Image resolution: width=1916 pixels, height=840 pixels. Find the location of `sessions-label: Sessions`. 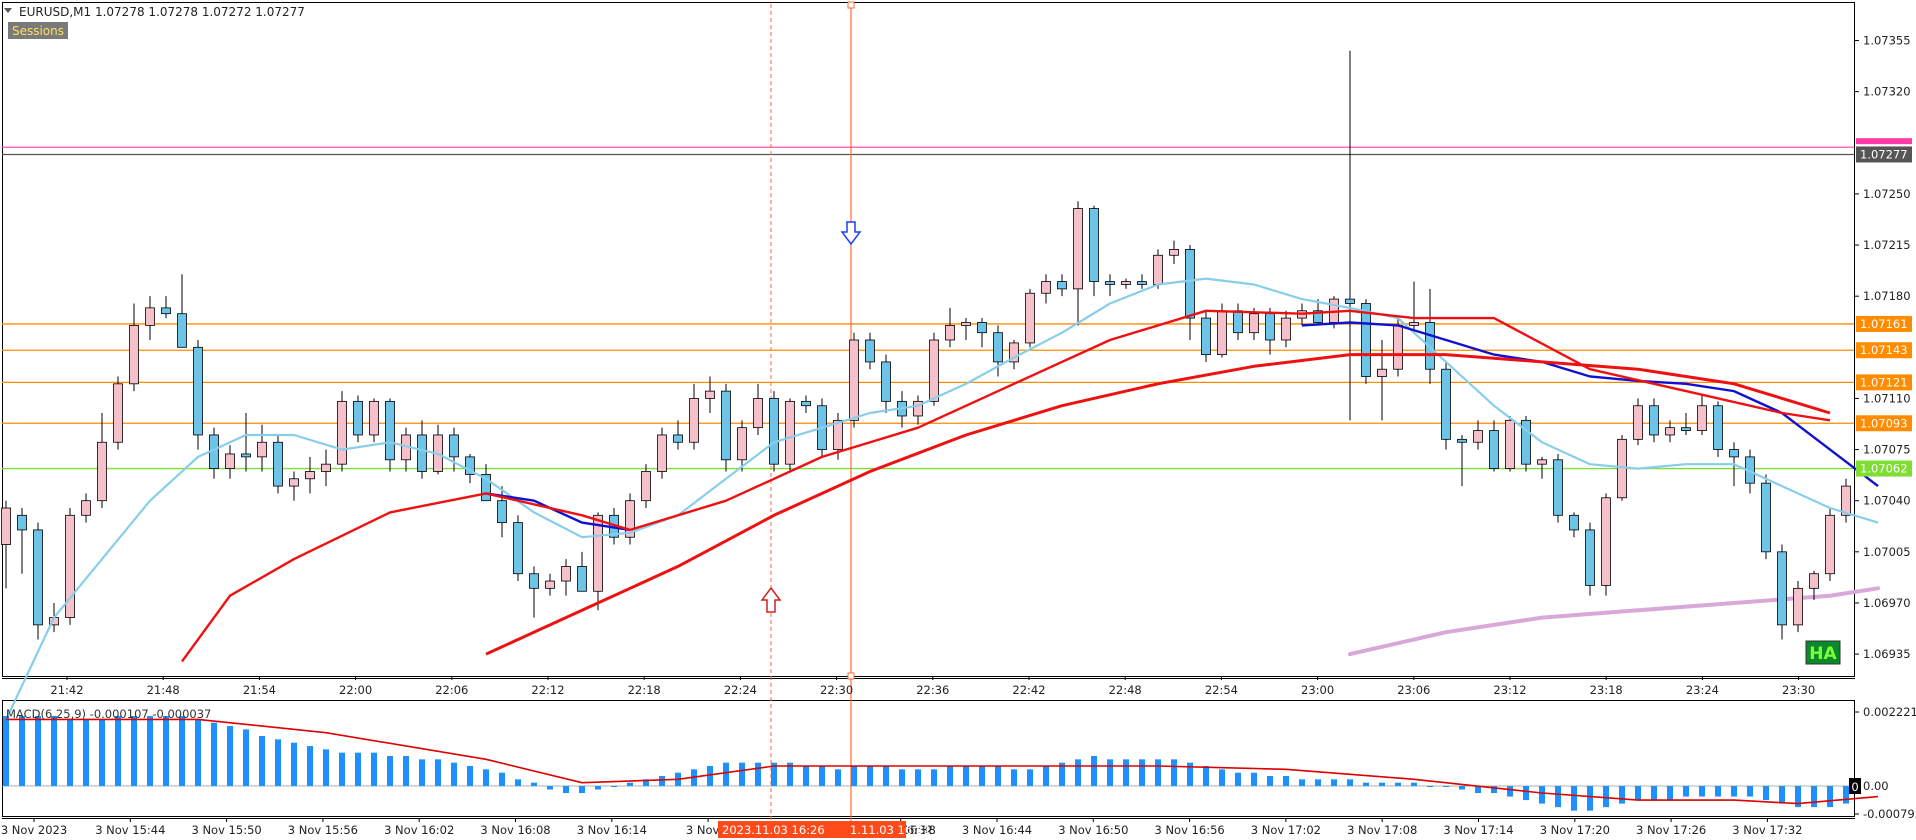

sessions-label: Sessions is located at coordinates (38, 31).